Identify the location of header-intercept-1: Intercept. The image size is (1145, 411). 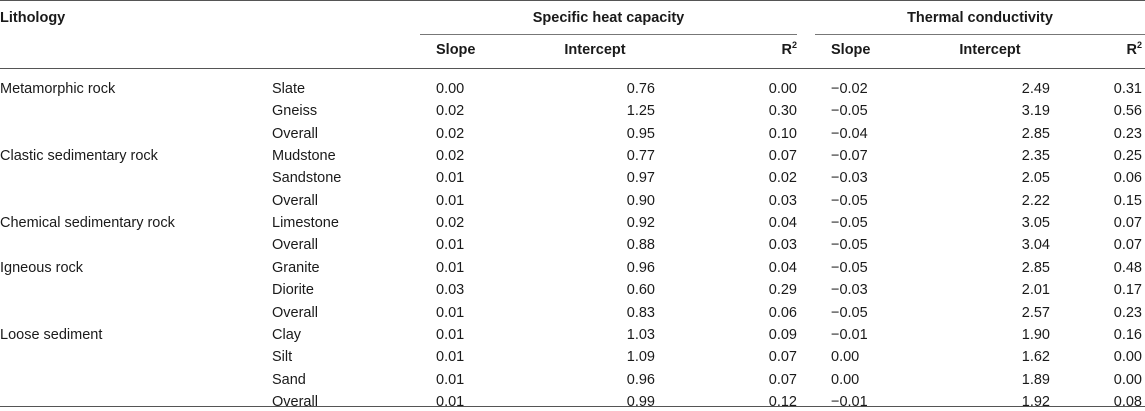
(595, 50).